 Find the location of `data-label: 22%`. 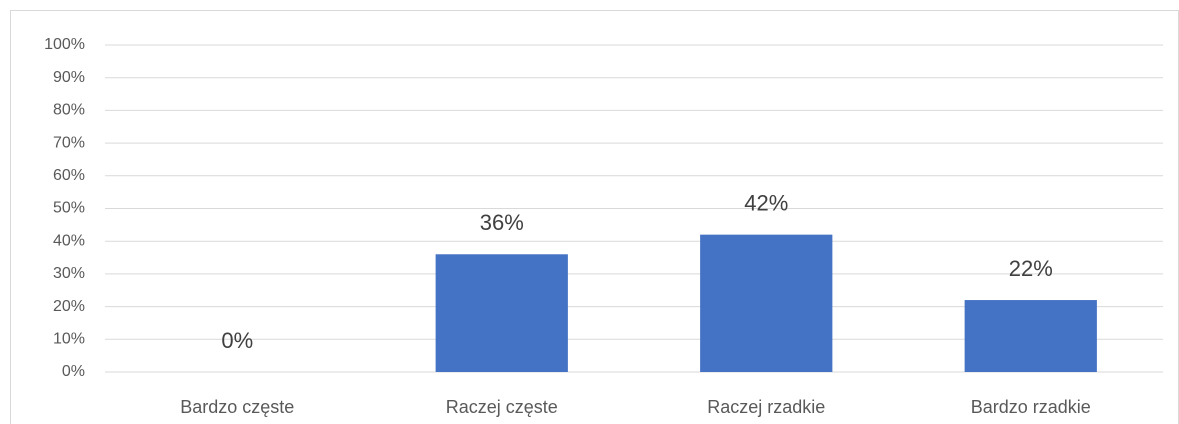

data-label: 22% is located at coordinates (1031, 268).